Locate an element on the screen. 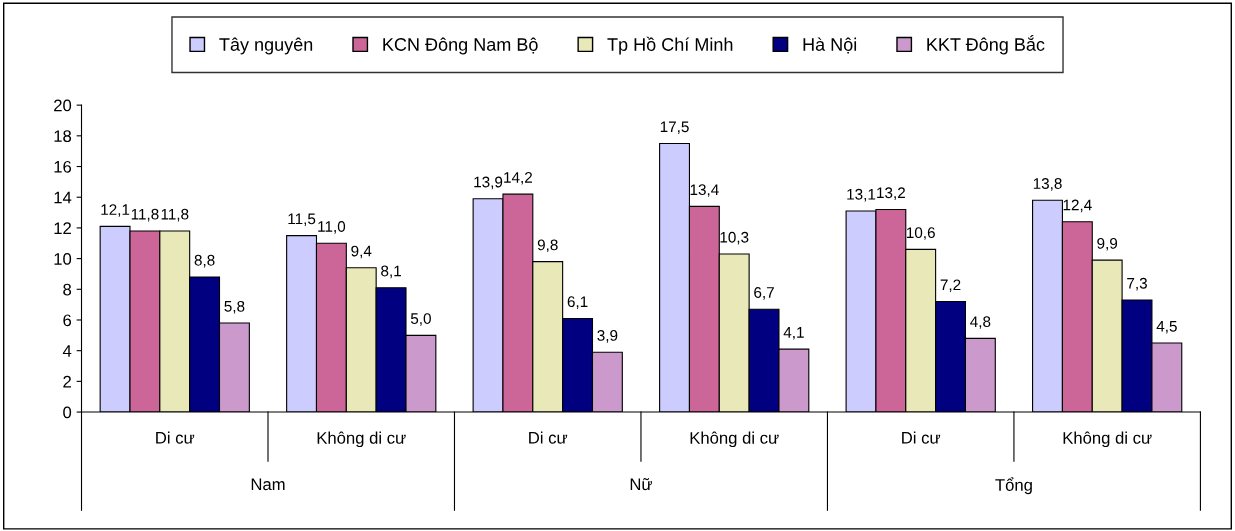  data-label: 9,8 is located at coordinates (547, 246).